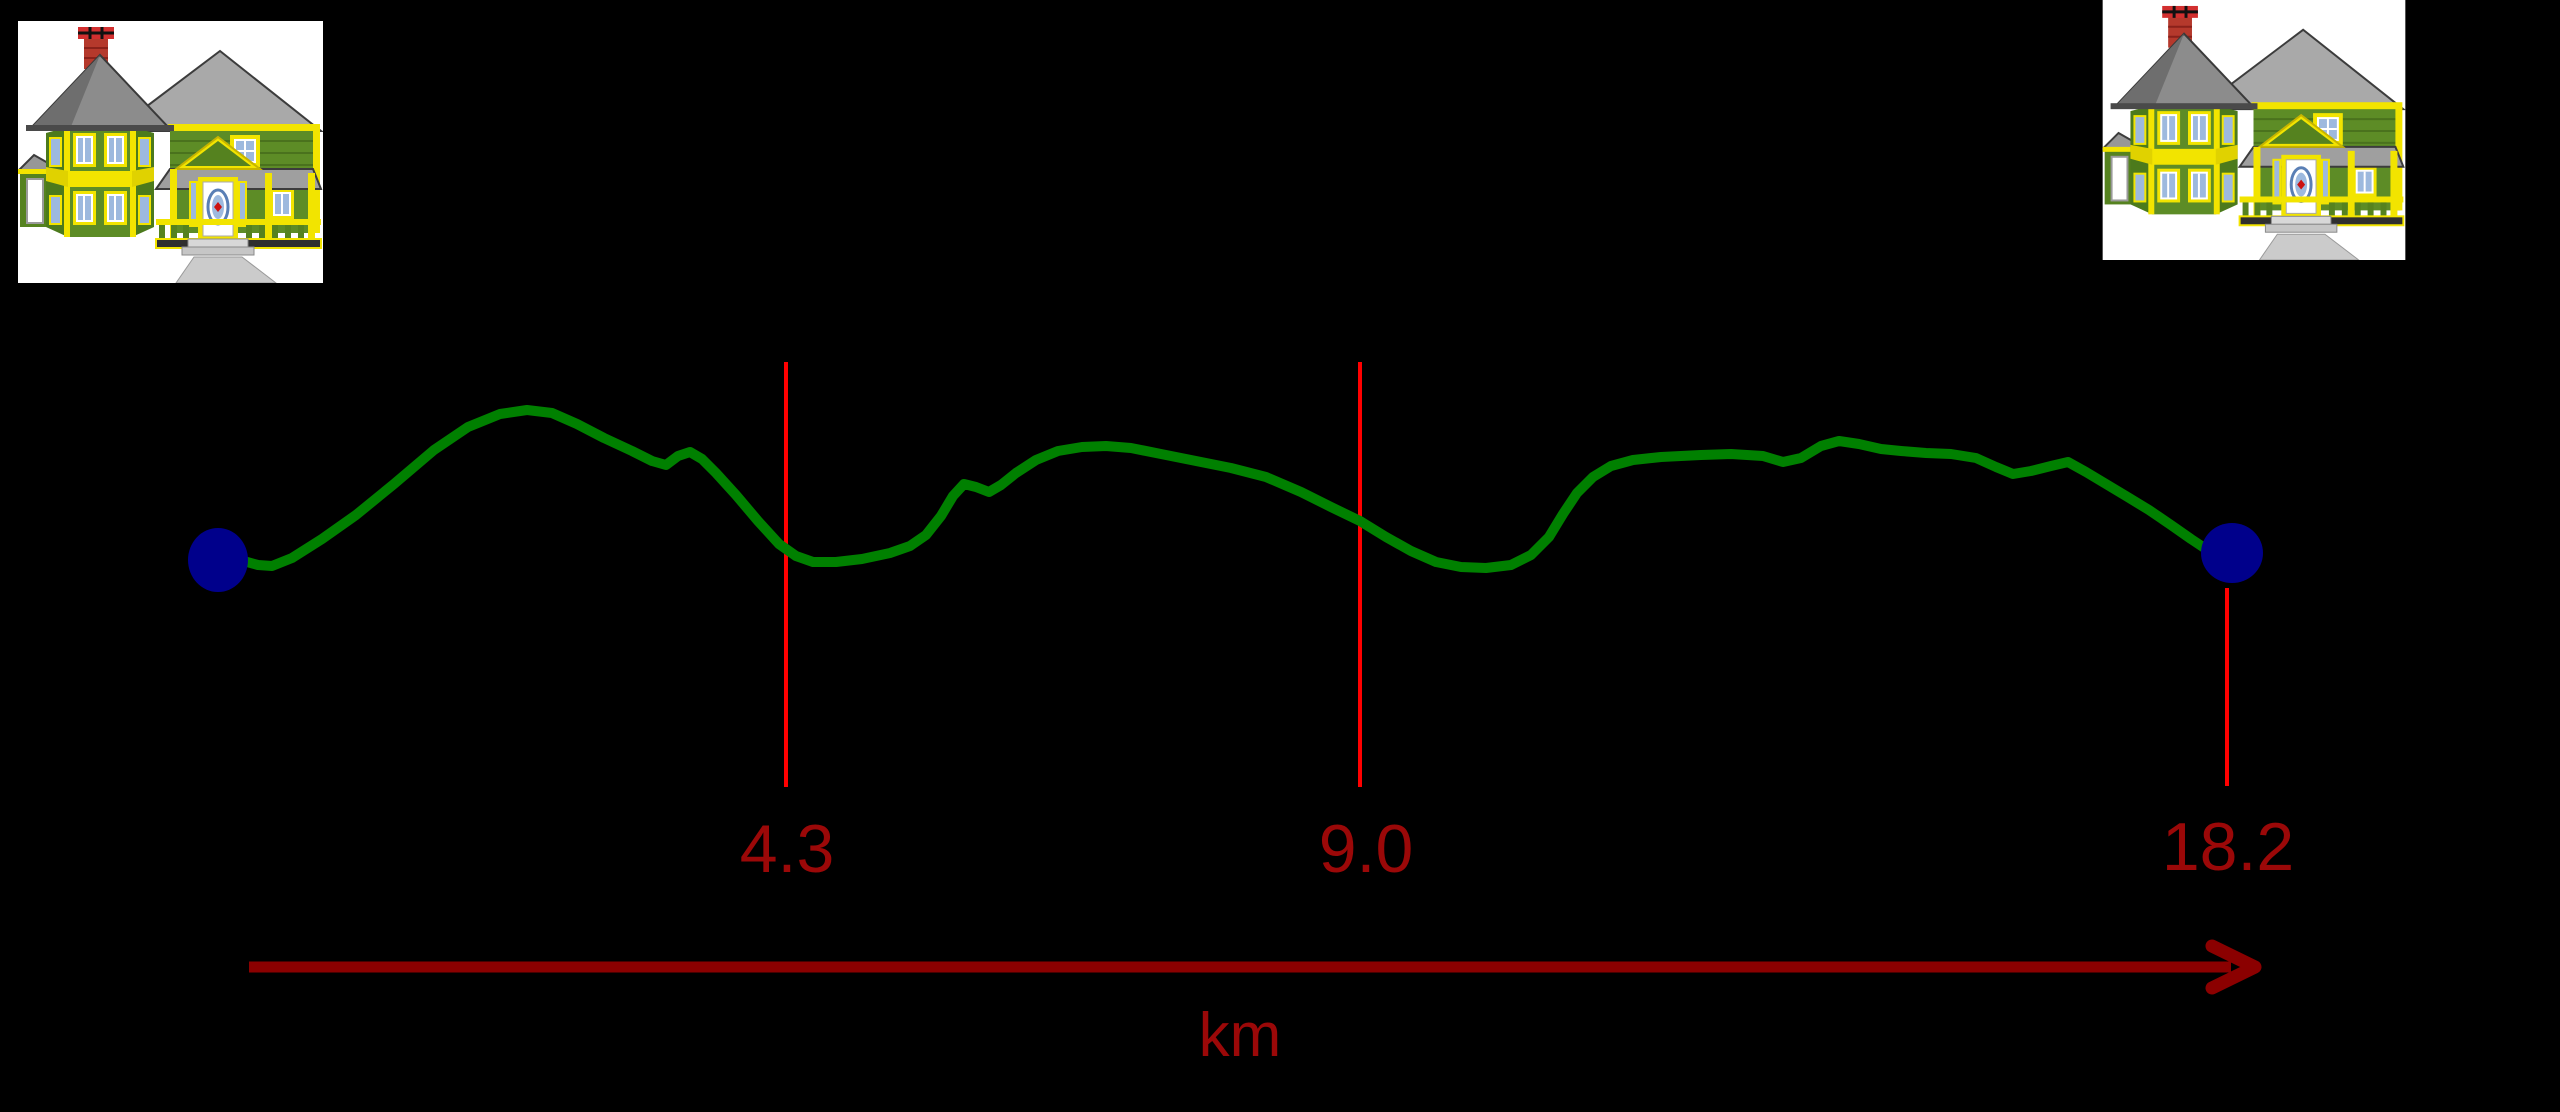  Describe the element at coordinates (2232, 553) in the screenshot. I see `route-end-dot` at that location.